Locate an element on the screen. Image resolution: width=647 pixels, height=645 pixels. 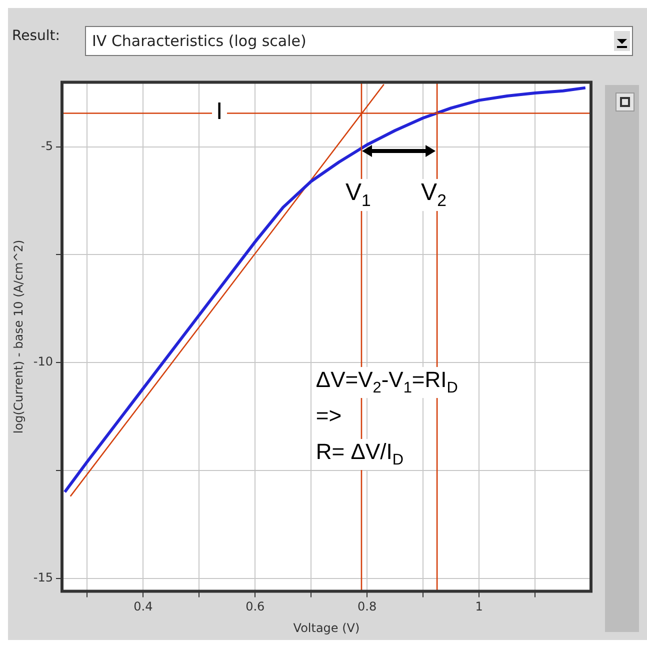
x-tick-label: 1 is located at coordinates (479, 607).